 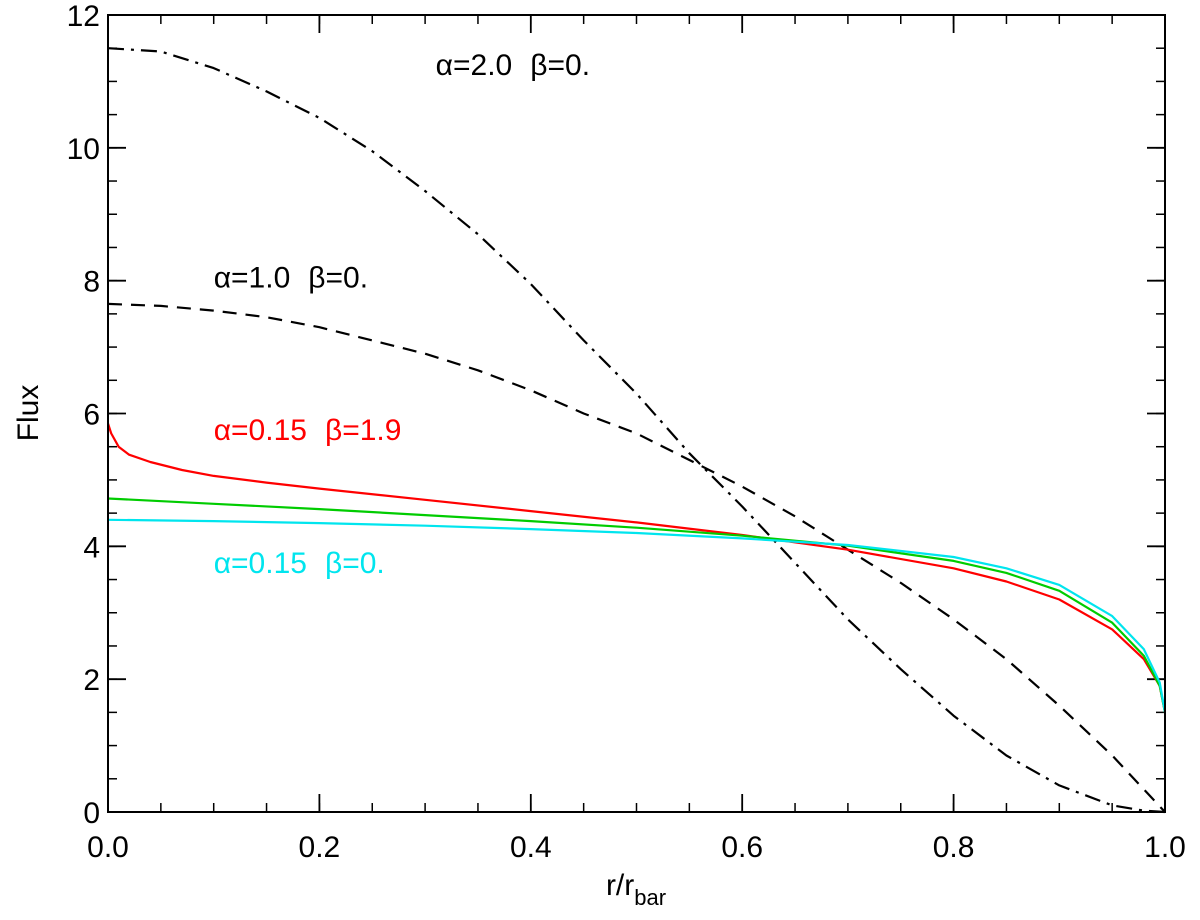 What do you see at coordinates (83, 149) in the screenshot?
I see `y-tick-label: 10` at bounding box center [83, 149].